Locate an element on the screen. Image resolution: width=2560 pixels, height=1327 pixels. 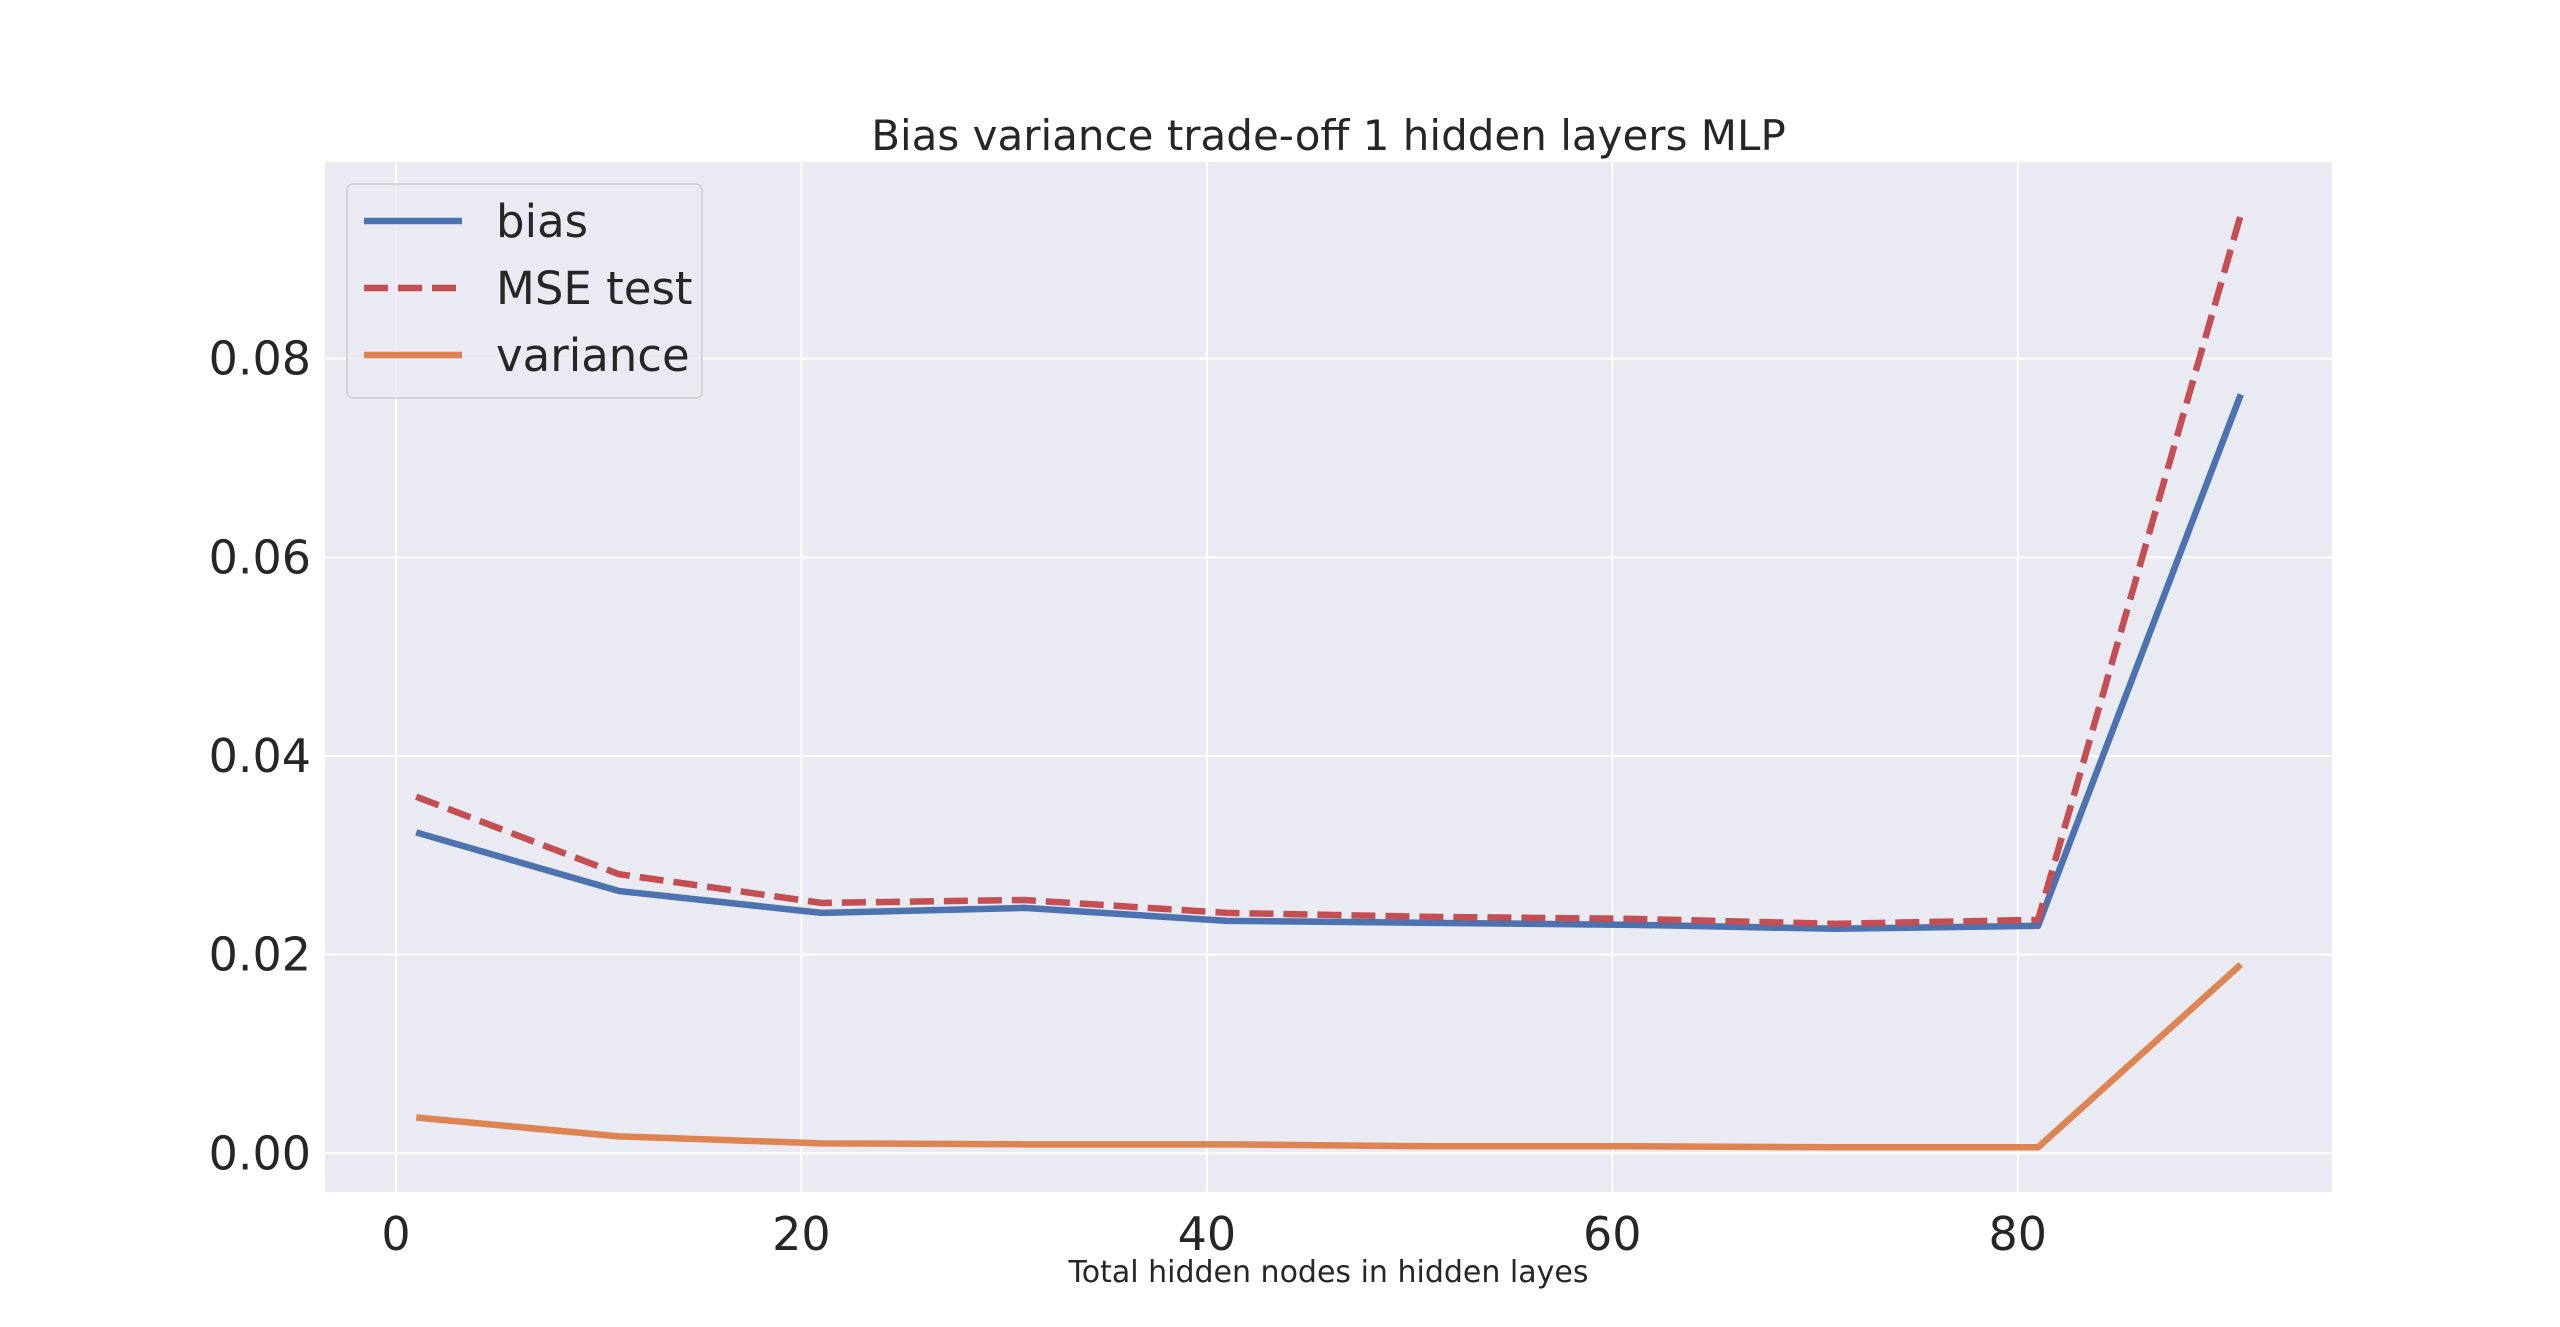
y-tick-label: 0.04 is located at coordinates (260, 756).